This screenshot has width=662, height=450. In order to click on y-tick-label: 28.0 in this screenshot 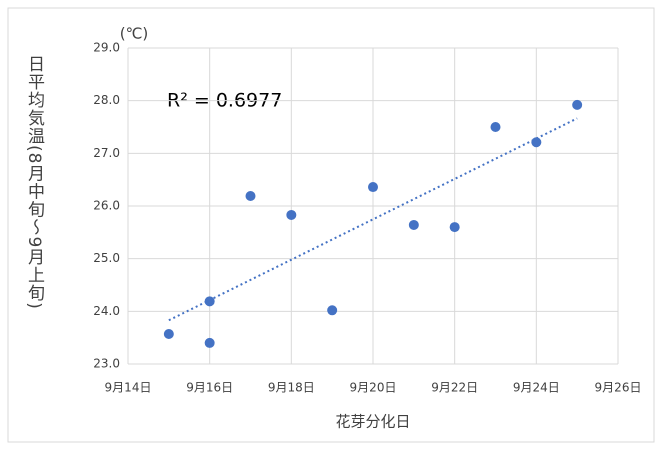, I will do `click(106, 100)`.